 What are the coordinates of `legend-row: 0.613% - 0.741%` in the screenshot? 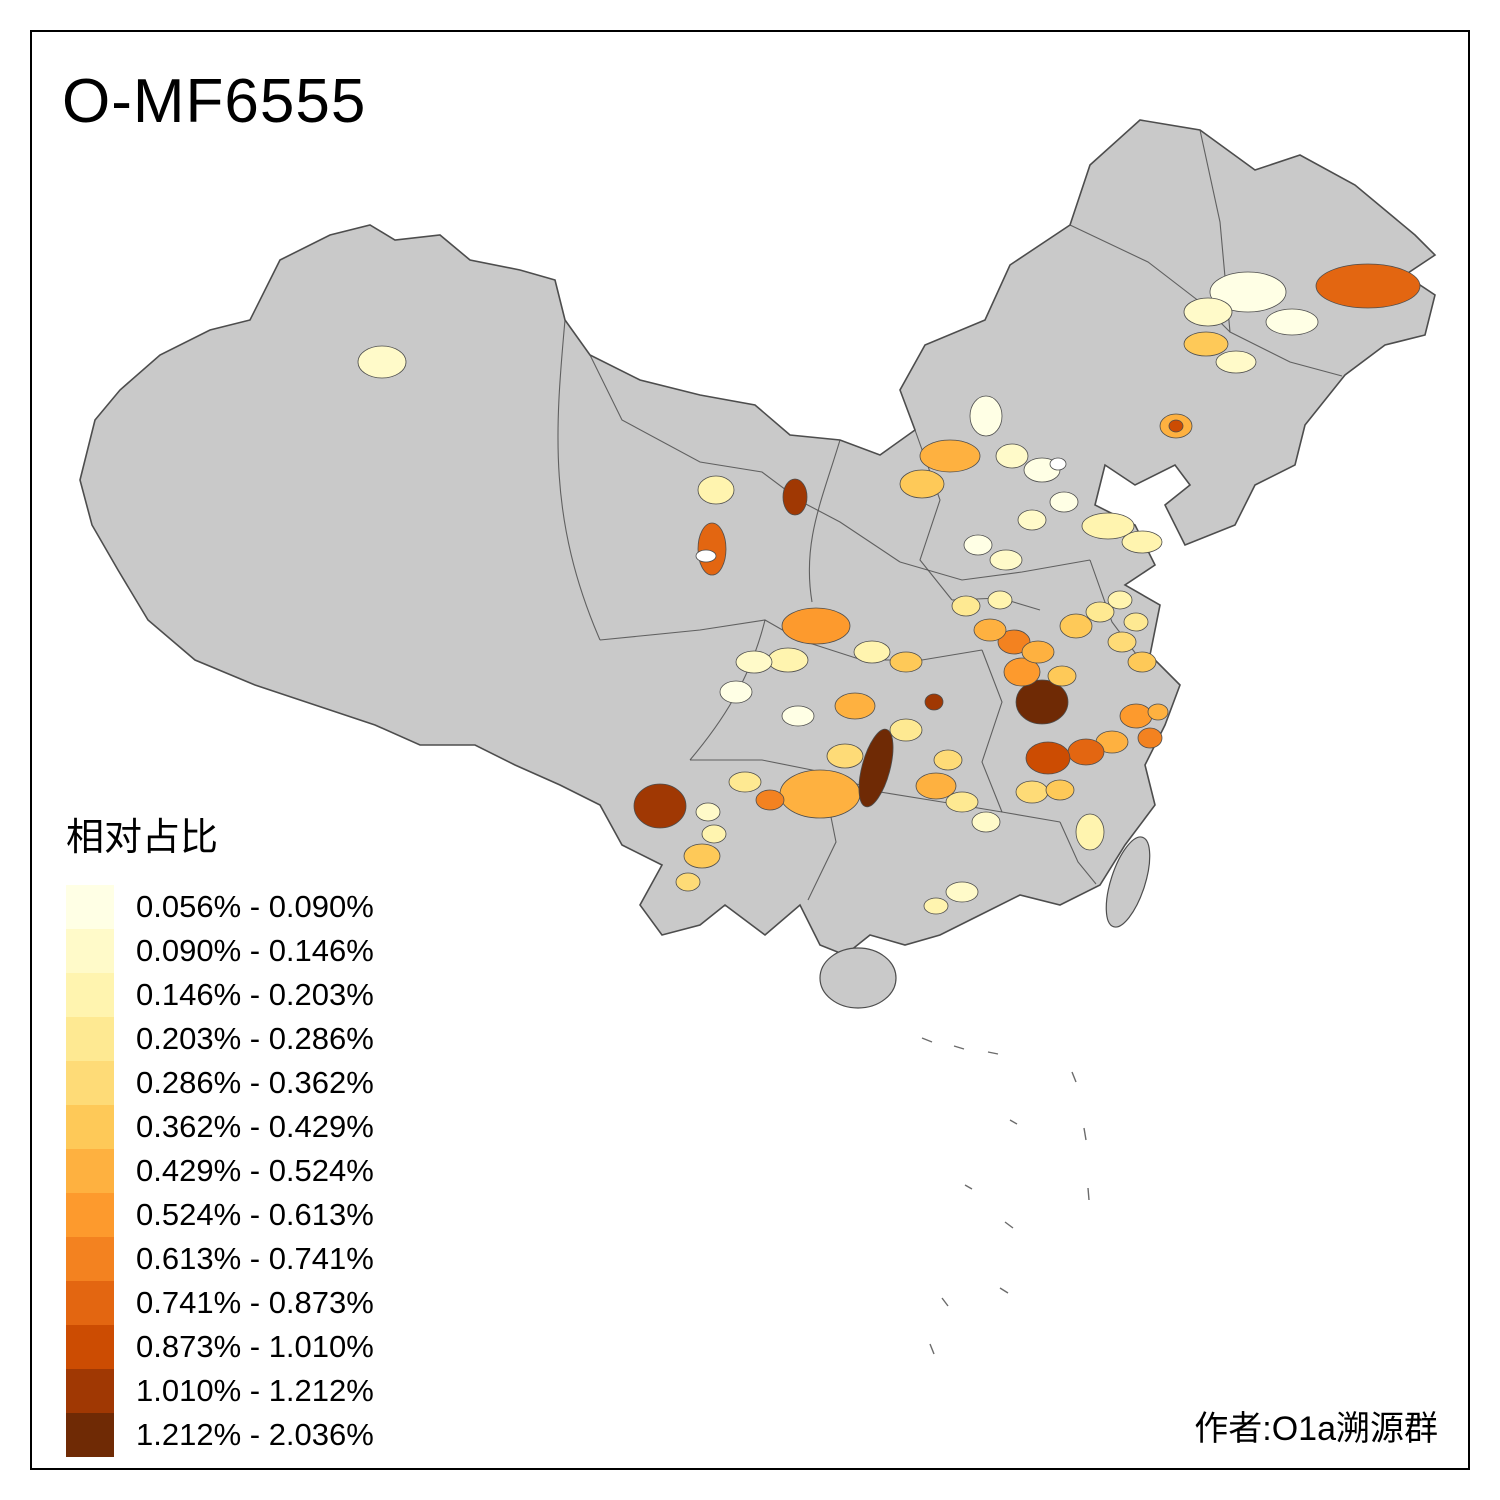 It's located at (220, 1259).